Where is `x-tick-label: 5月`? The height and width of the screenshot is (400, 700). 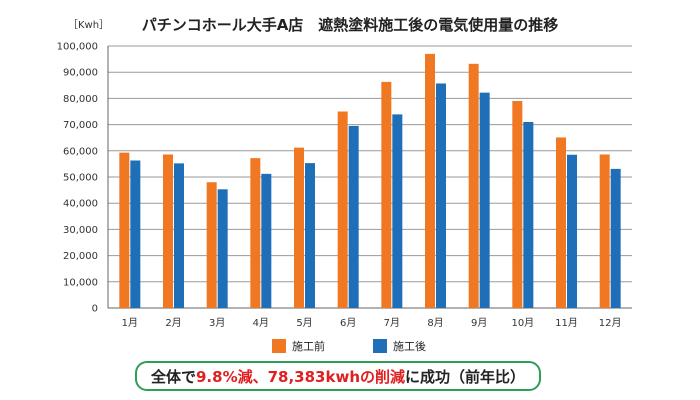 x-tick-label: 5月 is located at coordinates (304, 323).